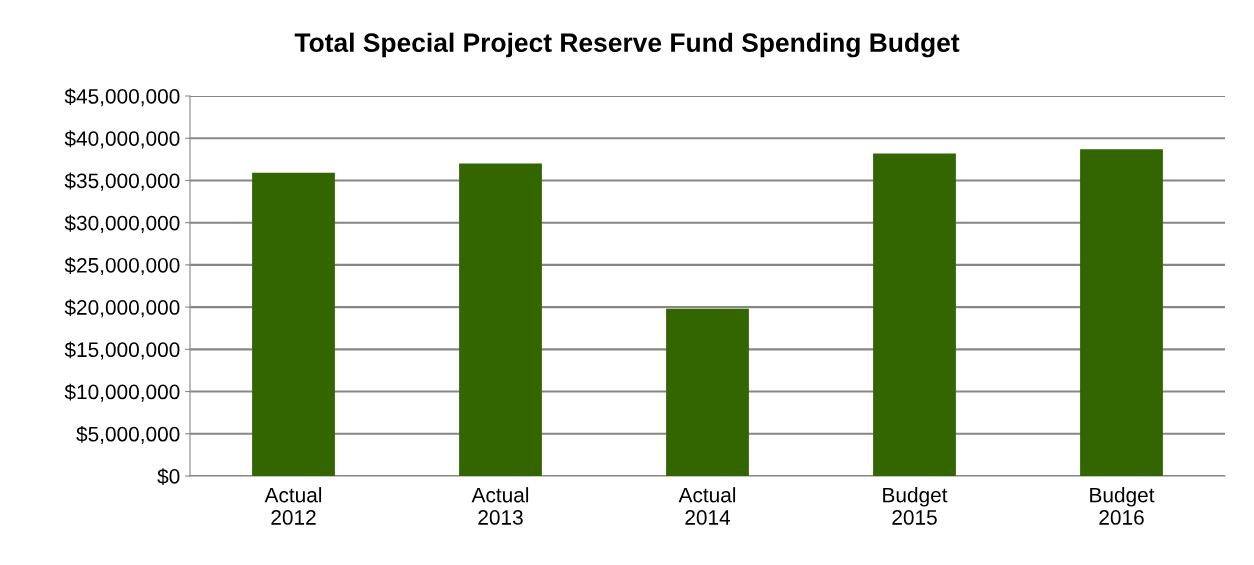  I want to click on y-tick-label: $25,000,000, so click(122, 266).